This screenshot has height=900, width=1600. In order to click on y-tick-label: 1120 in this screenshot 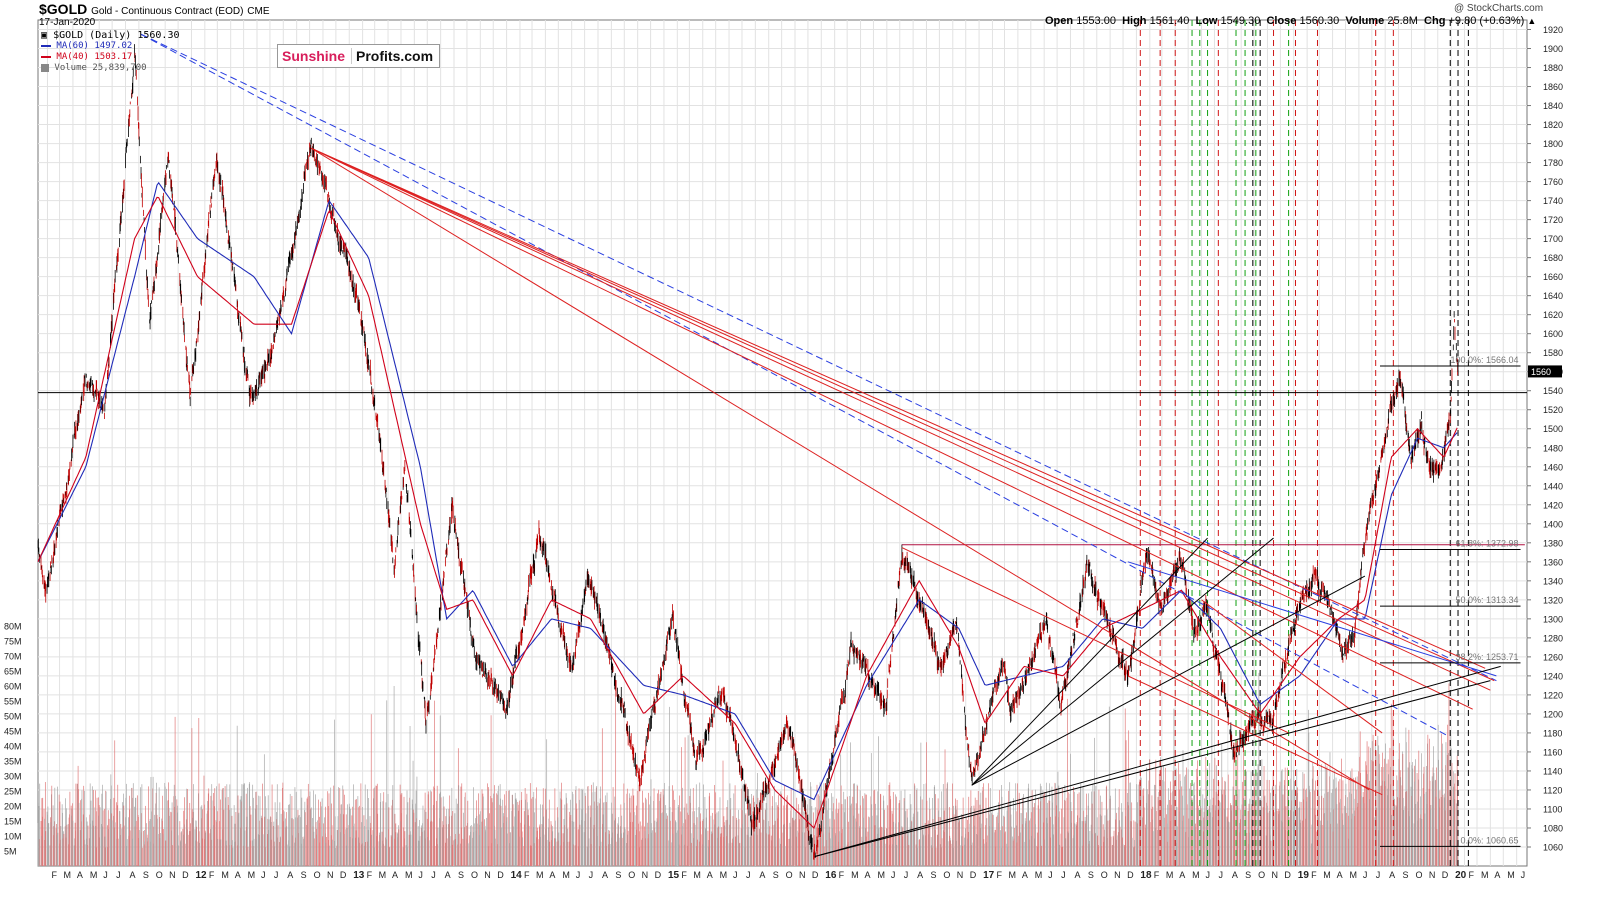, I will do `click(1552, 790)`.